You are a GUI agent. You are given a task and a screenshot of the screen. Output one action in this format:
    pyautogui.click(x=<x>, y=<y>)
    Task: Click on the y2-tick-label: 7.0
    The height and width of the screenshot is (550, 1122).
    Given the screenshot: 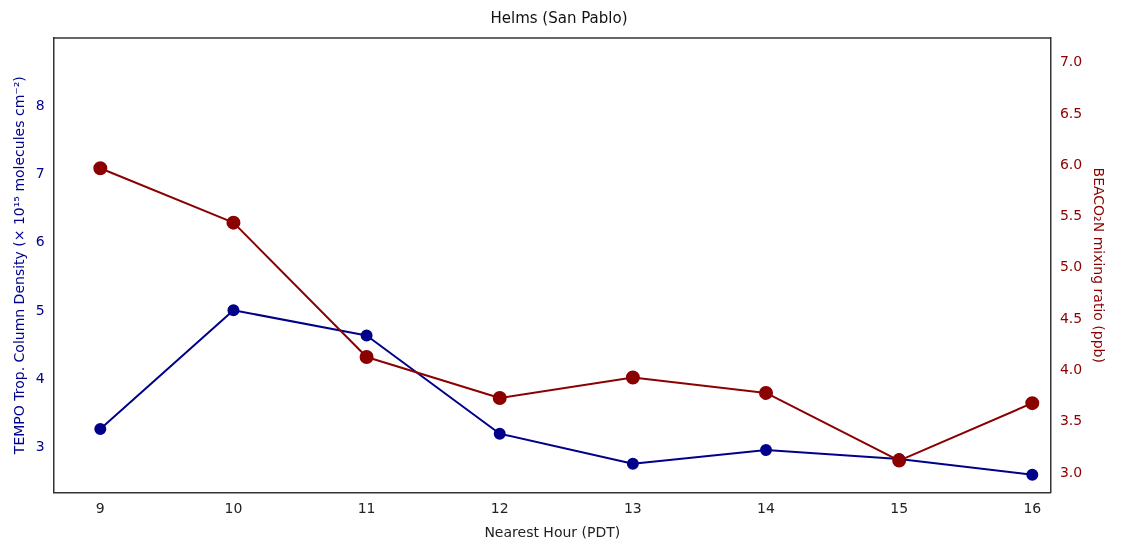 What is the action you would take?
    pyautogui.click(x=1071, y=61)
    